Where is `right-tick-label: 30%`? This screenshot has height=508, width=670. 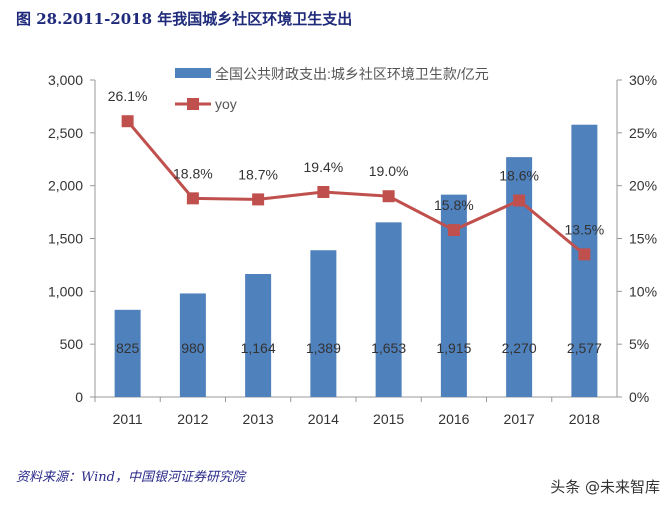 right-tick-label: 30% is located at coordinates (643, 80).